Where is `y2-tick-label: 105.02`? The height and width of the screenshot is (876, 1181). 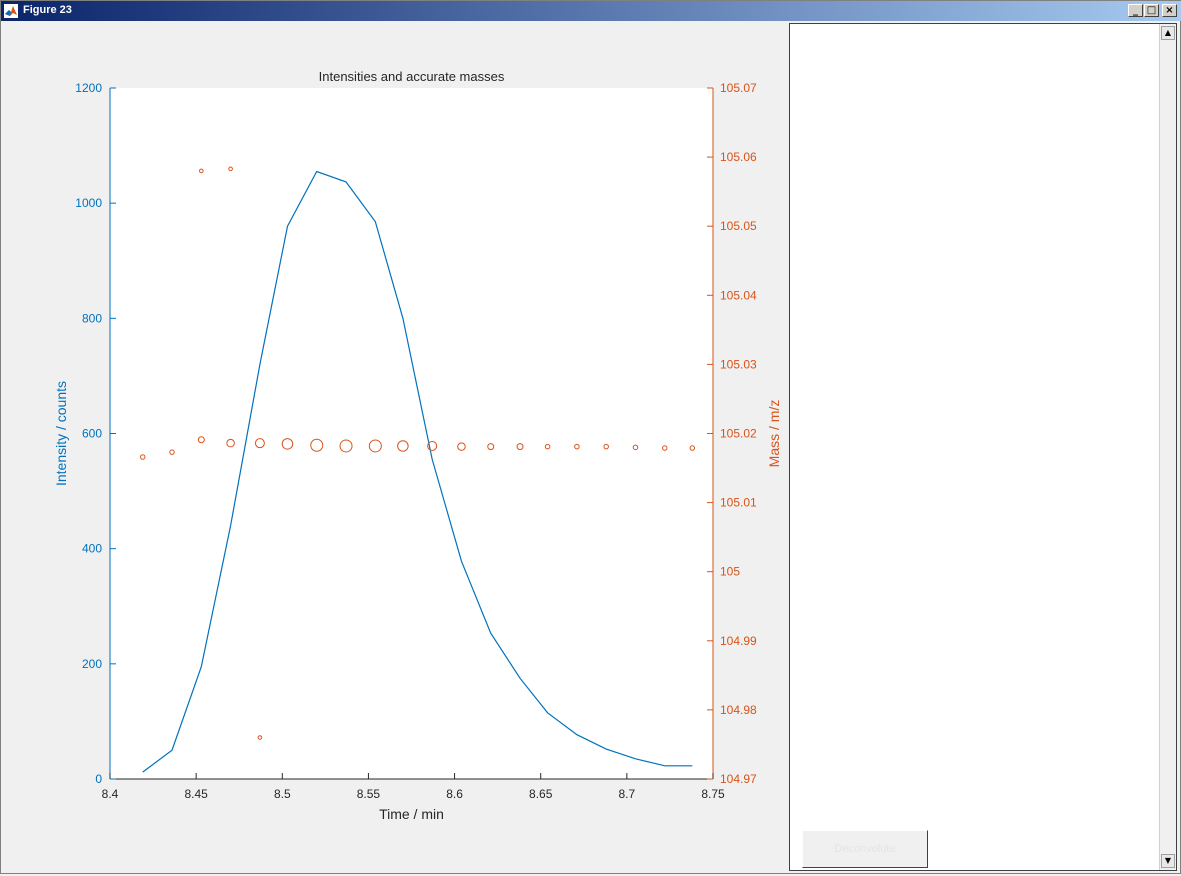 y2-tick-label: 105.02 is located at coordinates (738, 434).